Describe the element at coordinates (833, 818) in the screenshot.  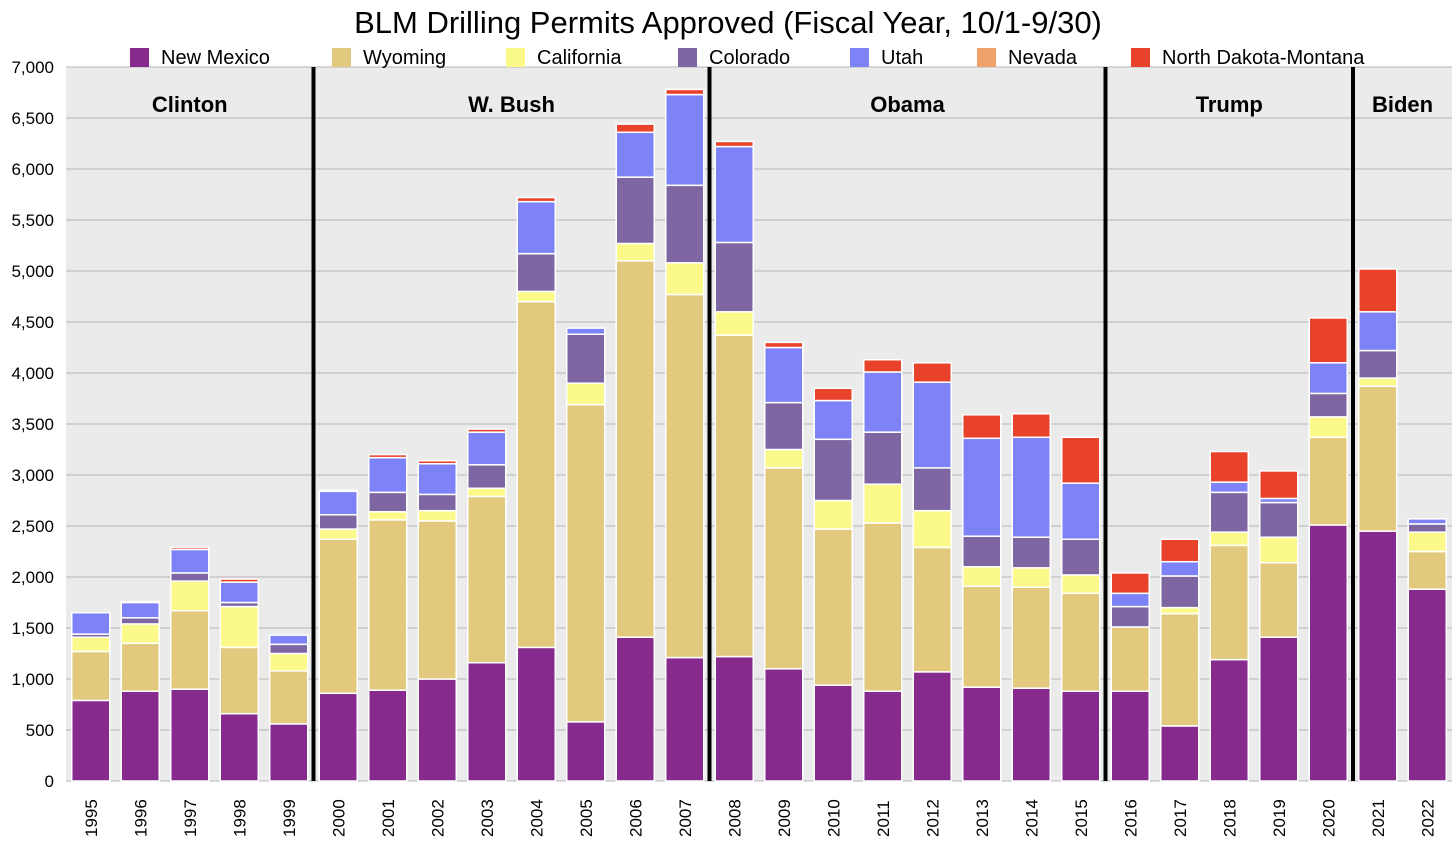
I see `x-tick-label: 2010` at that location.